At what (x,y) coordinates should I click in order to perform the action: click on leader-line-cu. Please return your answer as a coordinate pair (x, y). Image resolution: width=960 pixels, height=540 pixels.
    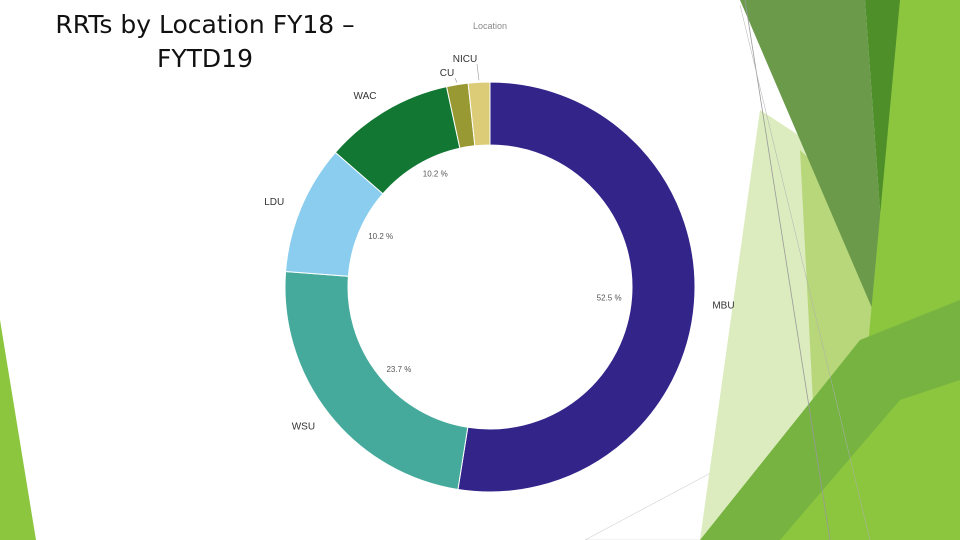
    Looking at the image, I should click on (456, 80).